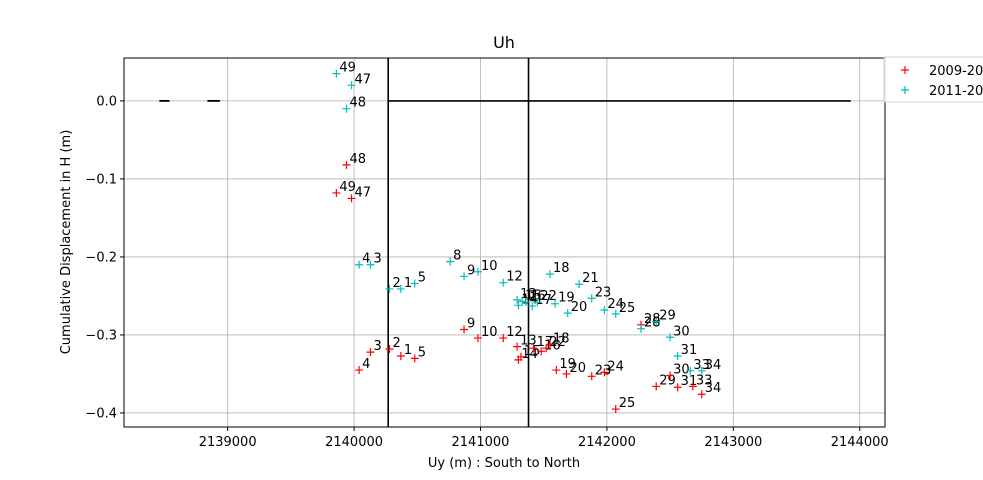 Image resolution: width=983 pixels, height=480 pixels. I want to click on x-tick-label: 2143000, so click(733, 442).